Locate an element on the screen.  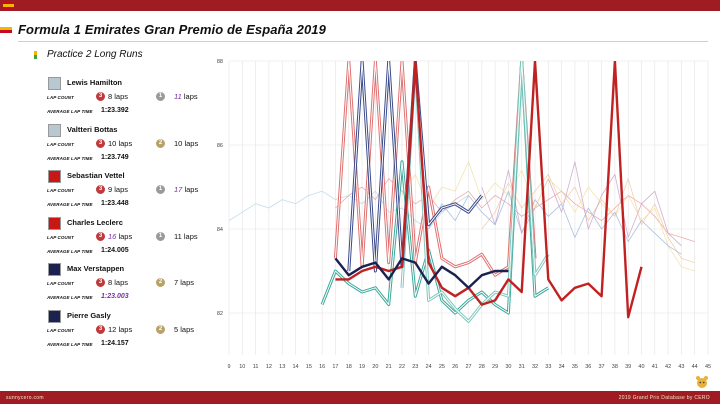
stint2-laps: 11 laps is located at coordinates (186, 96).